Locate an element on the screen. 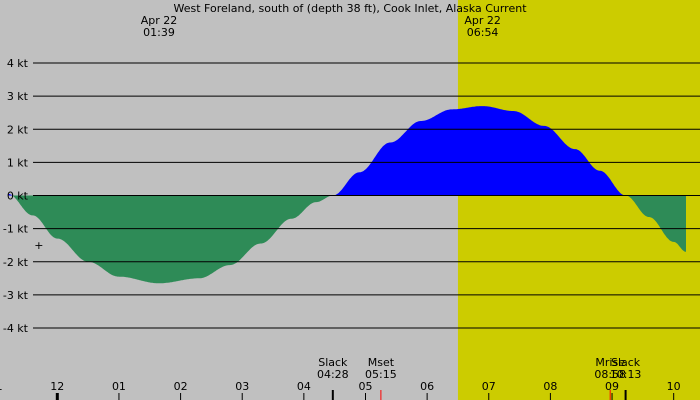 This screenshot has width=700, height=400. x-tick-label: 03 is located at coordinates (242, 386).